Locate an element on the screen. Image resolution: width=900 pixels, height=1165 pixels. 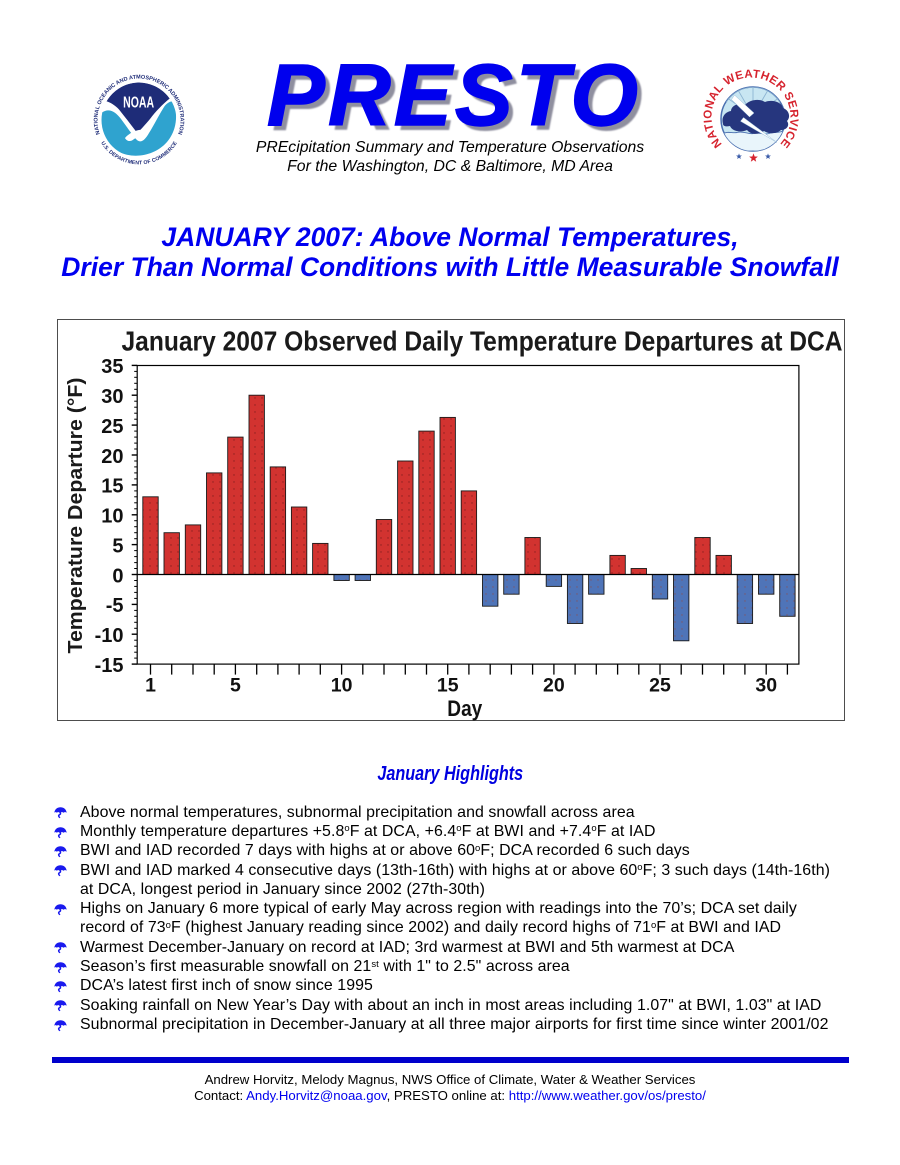
svg-text: -10 is located at coordinates (109, 636).